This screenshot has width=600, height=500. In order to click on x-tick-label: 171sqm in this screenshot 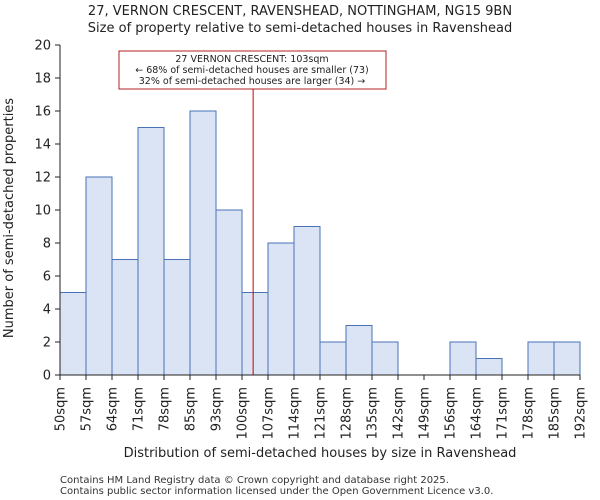, I will do `click(503, 413)`.